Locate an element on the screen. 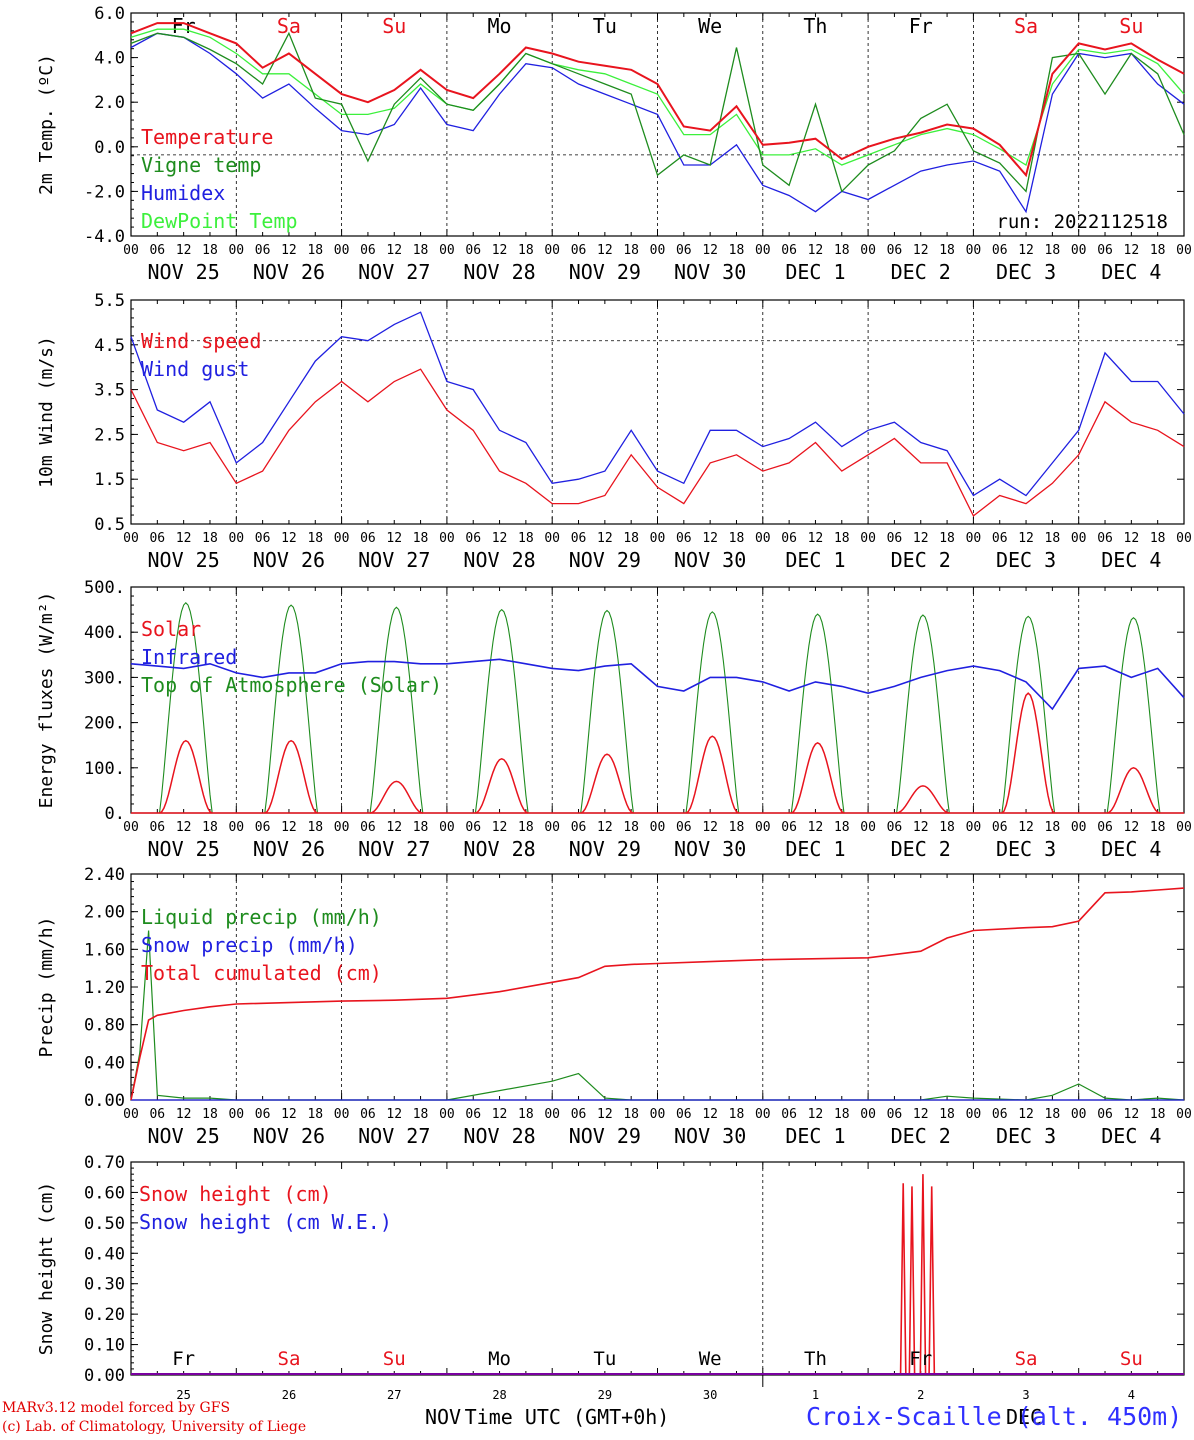  weekday-label: Mo is located at coordinates (500, 26).